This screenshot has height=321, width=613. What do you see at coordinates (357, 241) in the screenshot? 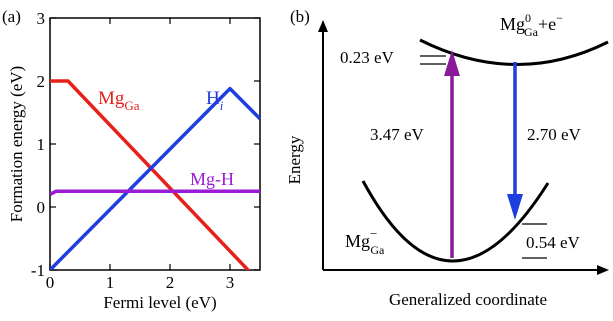
I see `lower-state-main: Mg` at bounding box center [357, 241].